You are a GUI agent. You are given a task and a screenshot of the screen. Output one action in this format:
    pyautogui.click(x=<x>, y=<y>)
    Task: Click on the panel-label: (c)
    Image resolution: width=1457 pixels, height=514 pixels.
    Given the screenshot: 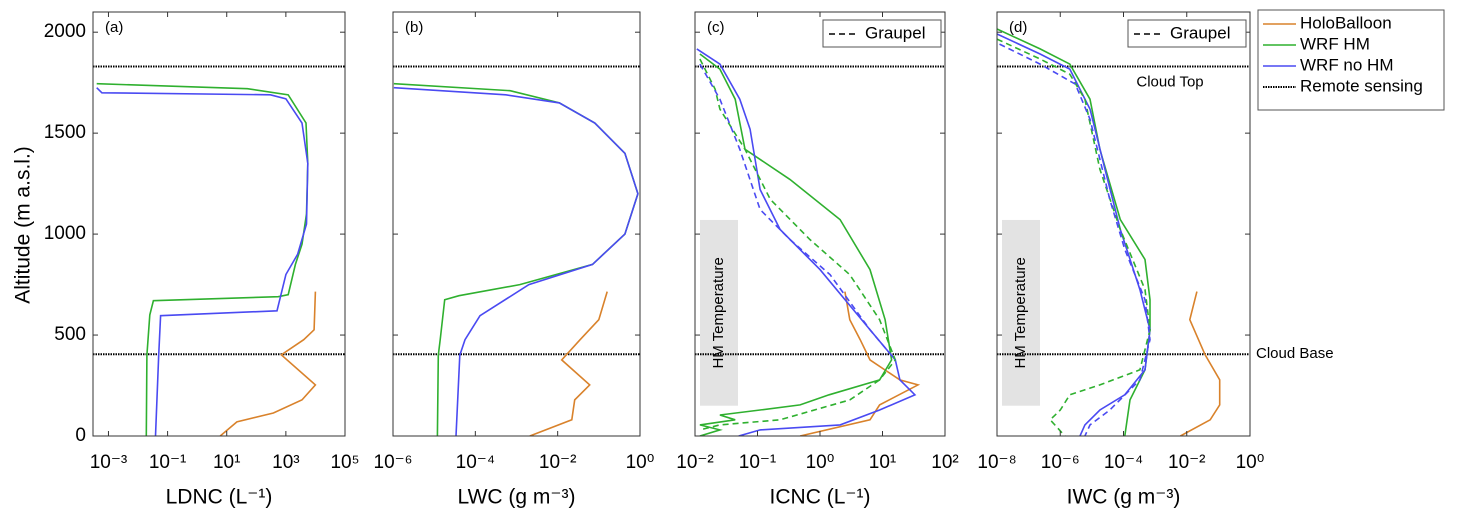 What is the action you would take?
    pyautogui.click(x=716, y=27)
    